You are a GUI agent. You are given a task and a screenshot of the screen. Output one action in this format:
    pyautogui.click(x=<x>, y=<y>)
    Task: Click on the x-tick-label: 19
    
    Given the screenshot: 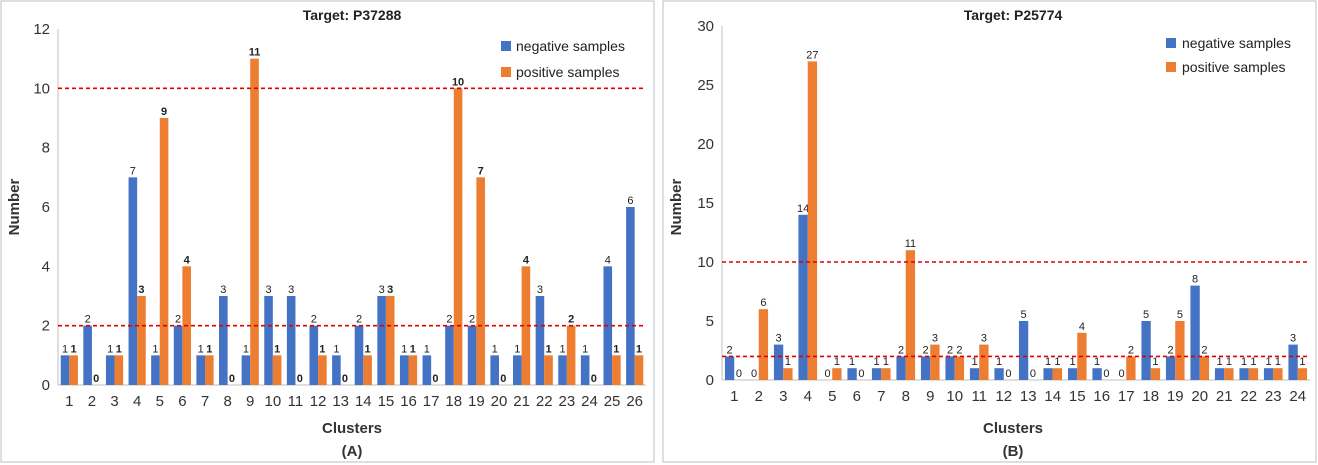 What is the action you would take?
    pyautogui.click(x=476, y=401)
    